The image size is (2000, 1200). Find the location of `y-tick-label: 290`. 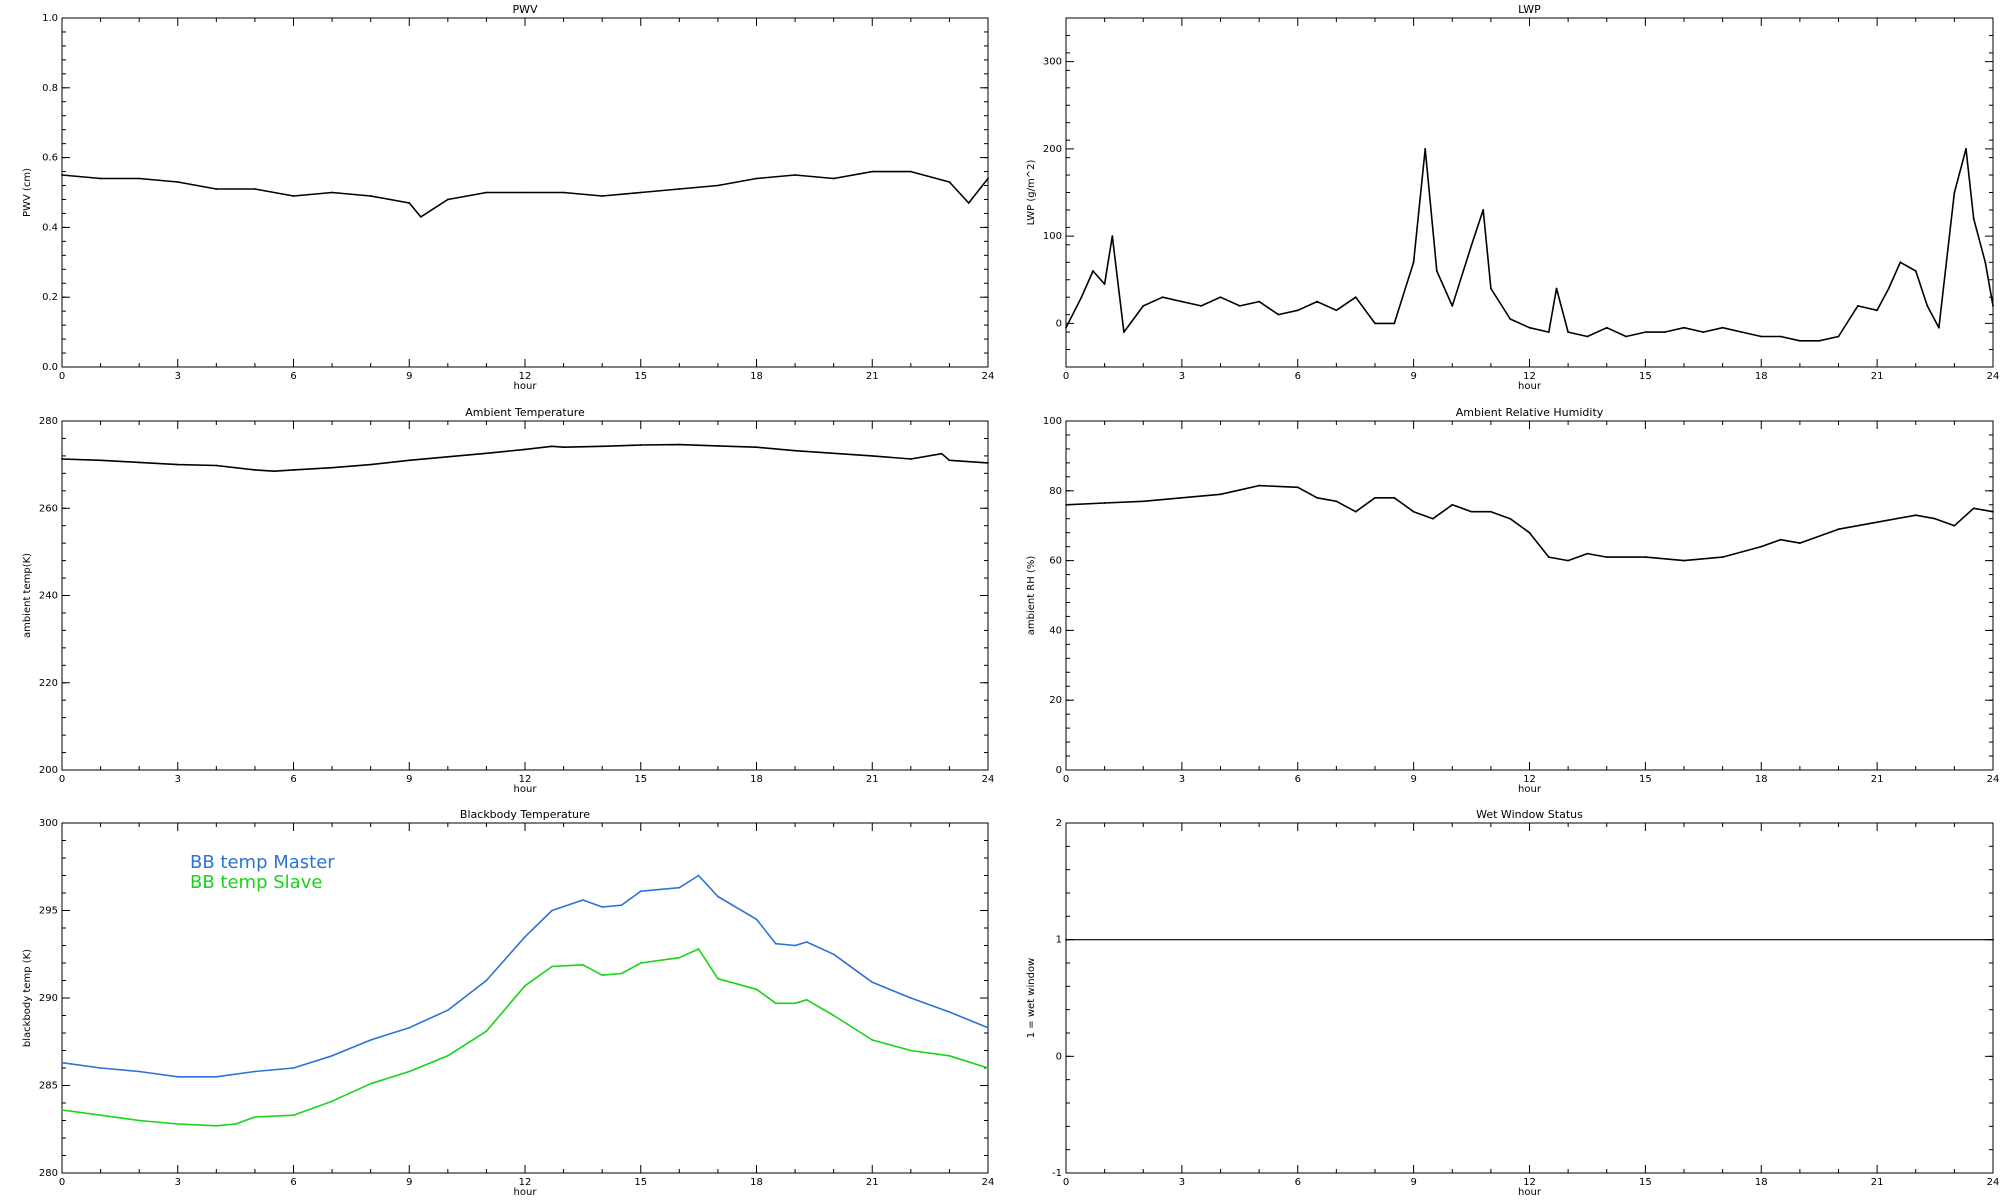

y-tick-label: 290 is located at coordinates (48, 998).